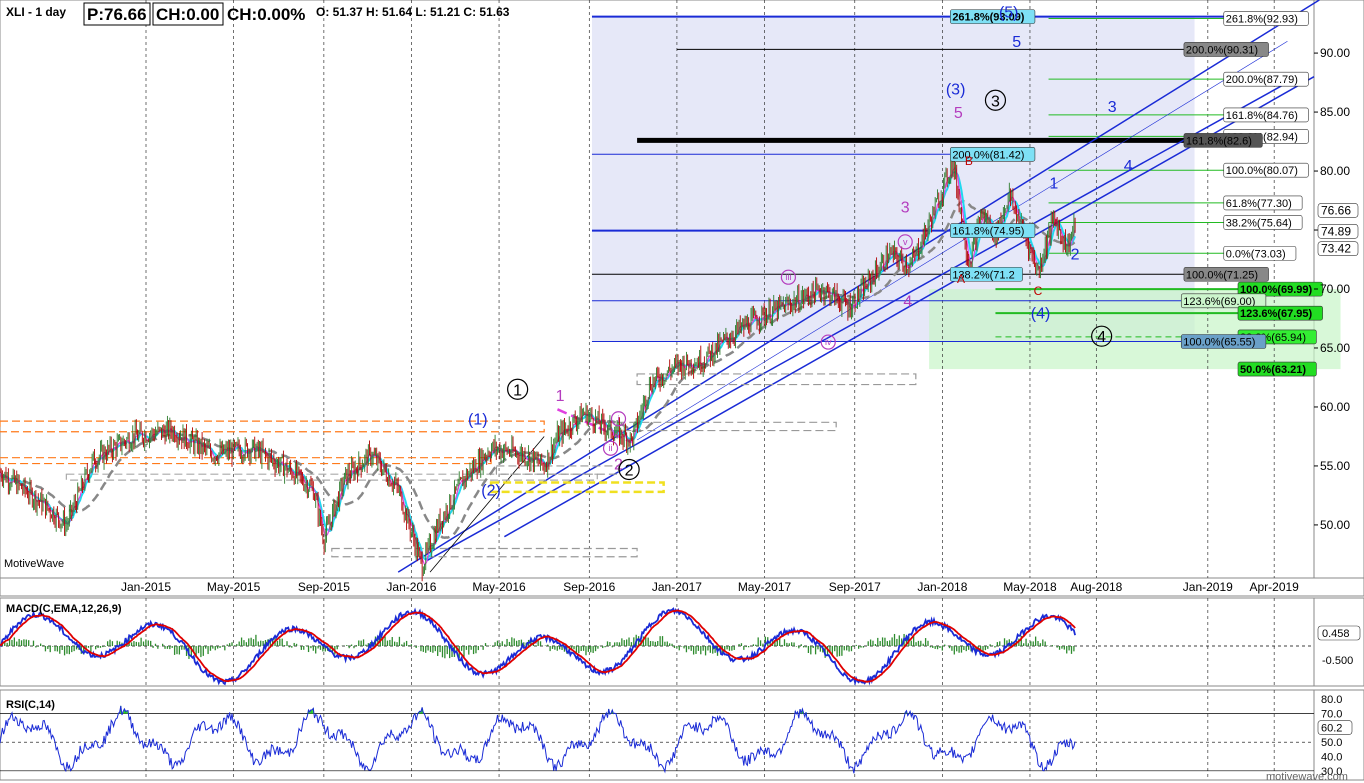 Image resolution: width=1364 pixels, height=783 pixels. What do you see at coordinates (1222, 50) in the screenshot?
I see `fib-label: 200.0%(90.31)` at bounding box center [1222, 50].